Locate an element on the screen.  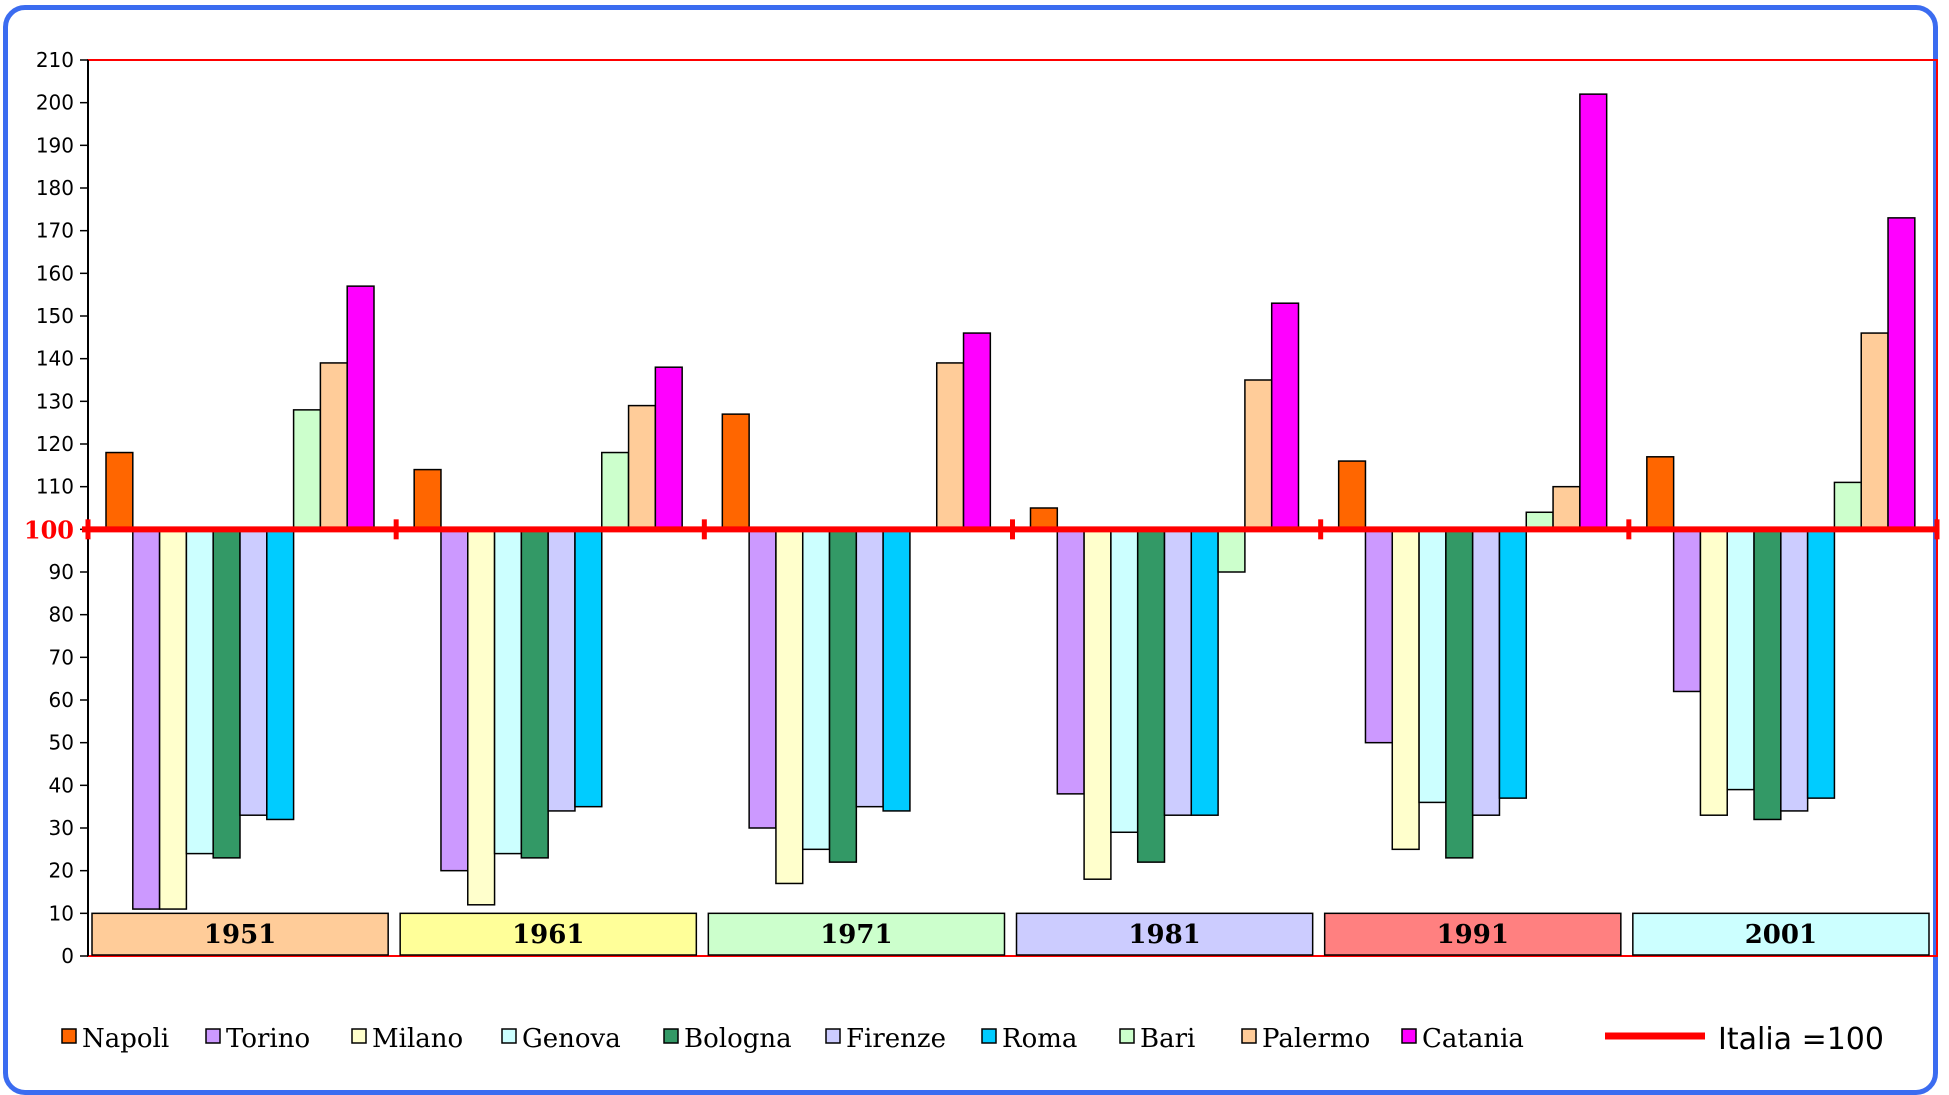
bar-bari-2001 is located at coordinates (1847, 506).